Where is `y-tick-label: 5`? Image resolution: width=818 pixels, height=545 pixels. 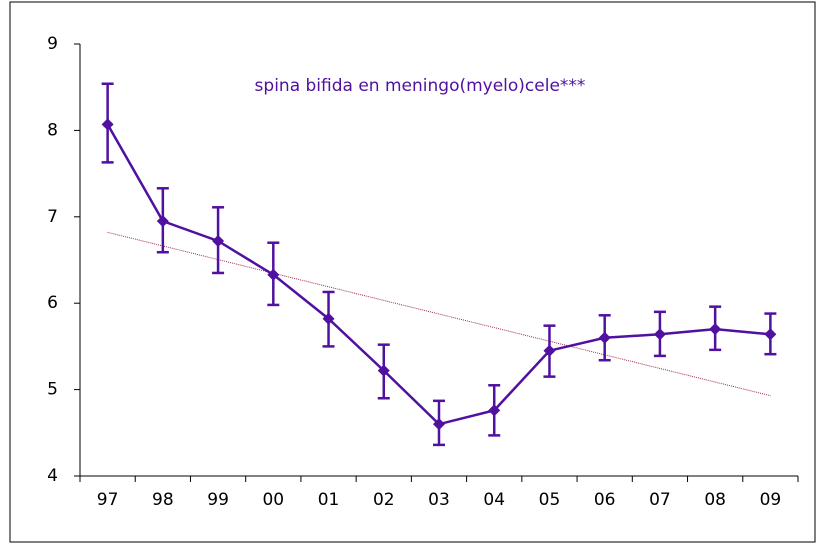
y-tick-label: 5 is located at coordinates (52, 390).